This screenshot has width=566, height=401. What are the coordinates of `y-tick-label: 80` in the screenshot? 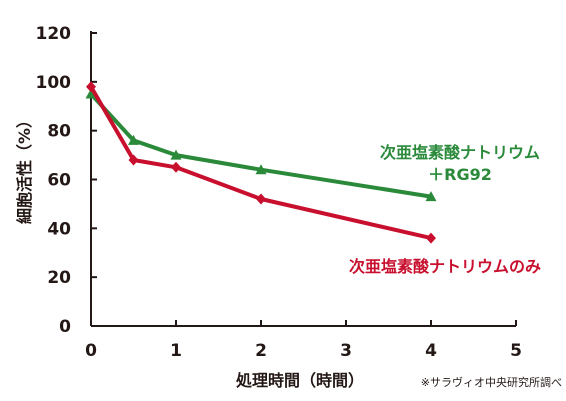 It's located at (59, 132).